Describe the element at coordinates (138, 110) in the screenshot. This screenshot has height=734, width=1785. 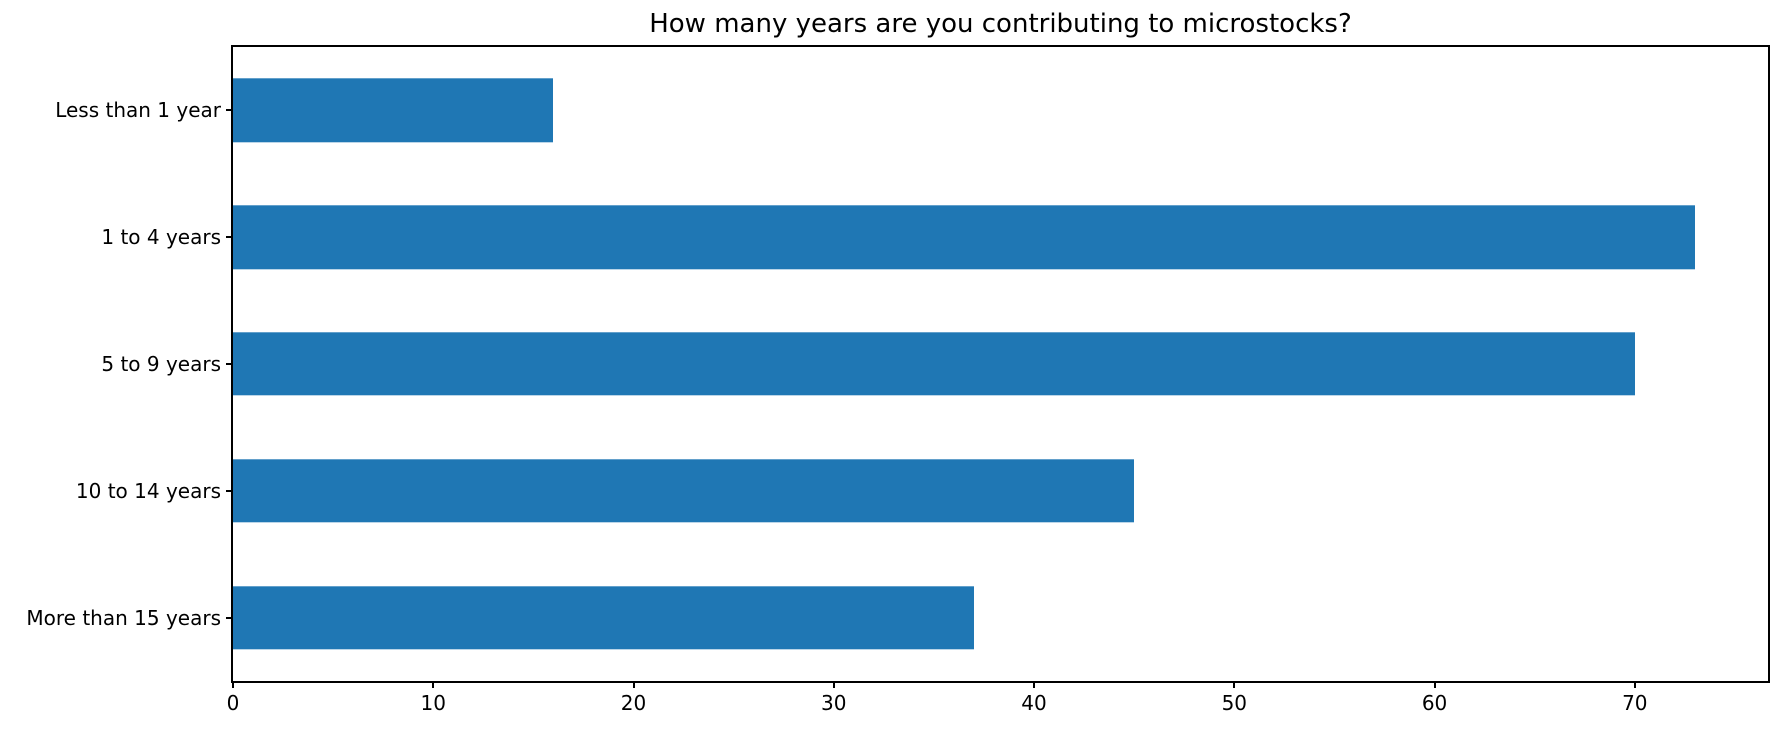
I see `y-tick-label: Less than 1 year` at that location.